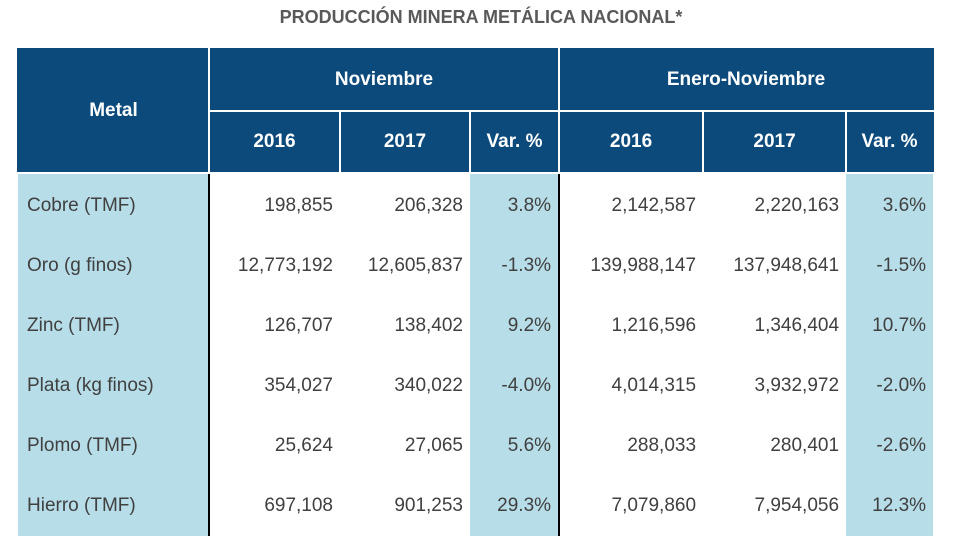  Describe the element at coordinates (890, 326) in the screenshot. I see `ytd-var-cell: 10.7%` at that location.